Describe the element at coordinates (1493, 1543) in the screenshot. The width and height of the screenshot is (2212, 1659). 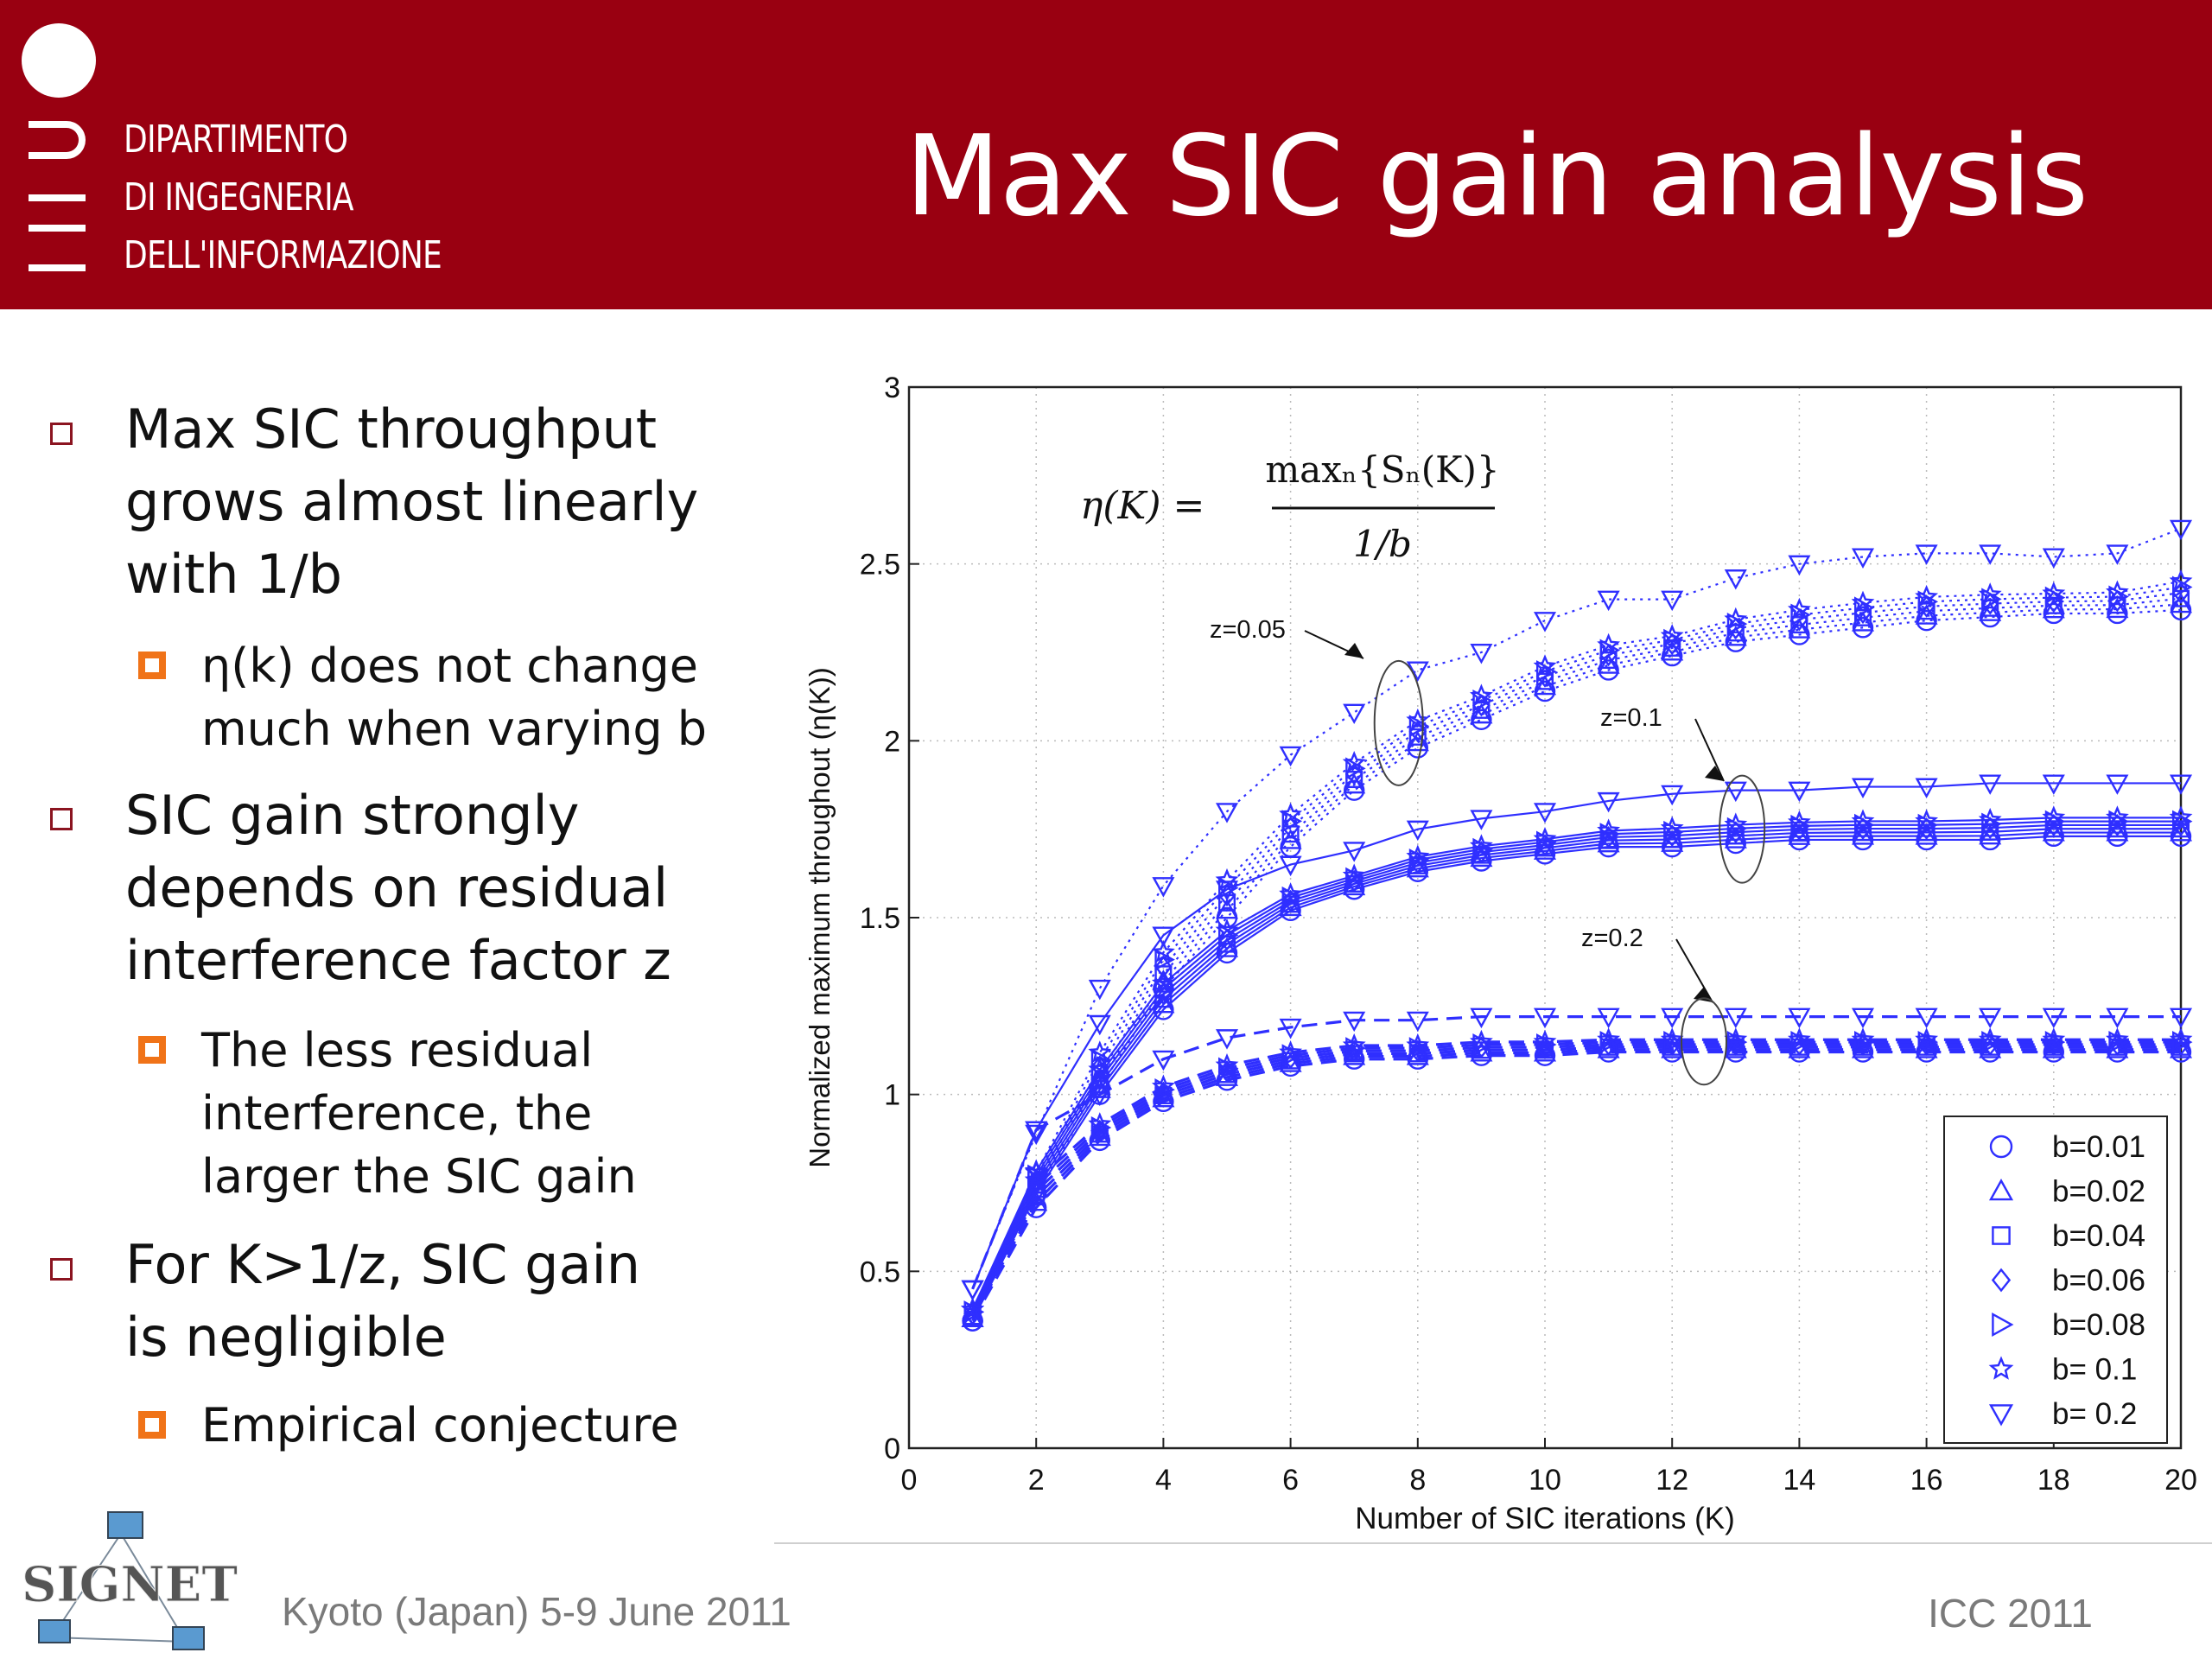
I see `footer-divider` at that location.